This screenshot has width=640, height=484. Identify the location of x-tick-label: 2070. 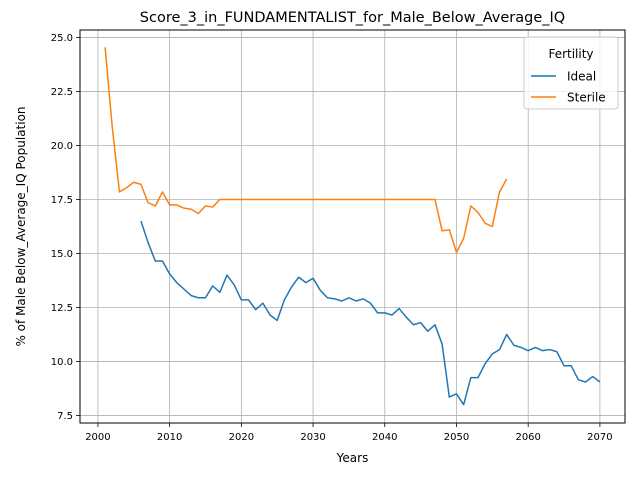
(599, 437).